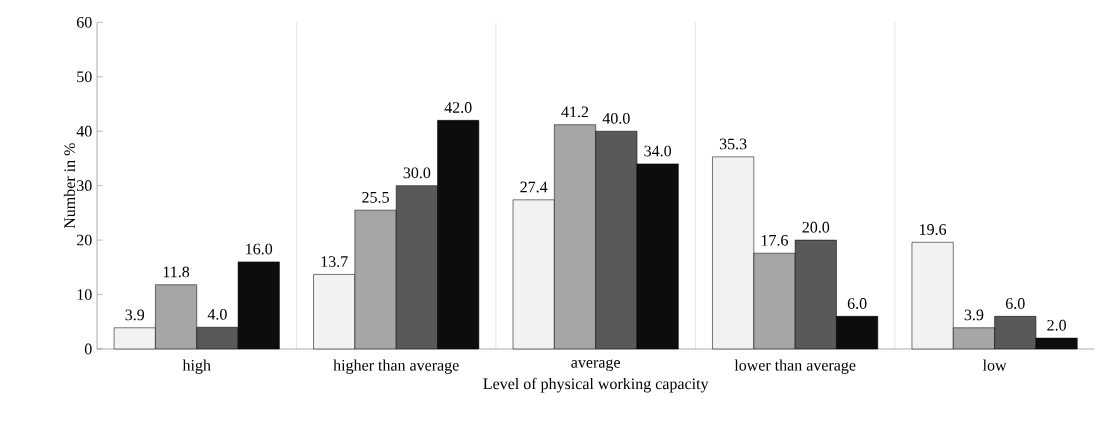  Describe the element at coordinates (795, 366) in the screenshot. I see `x-tick-label: lower than average` at that location.